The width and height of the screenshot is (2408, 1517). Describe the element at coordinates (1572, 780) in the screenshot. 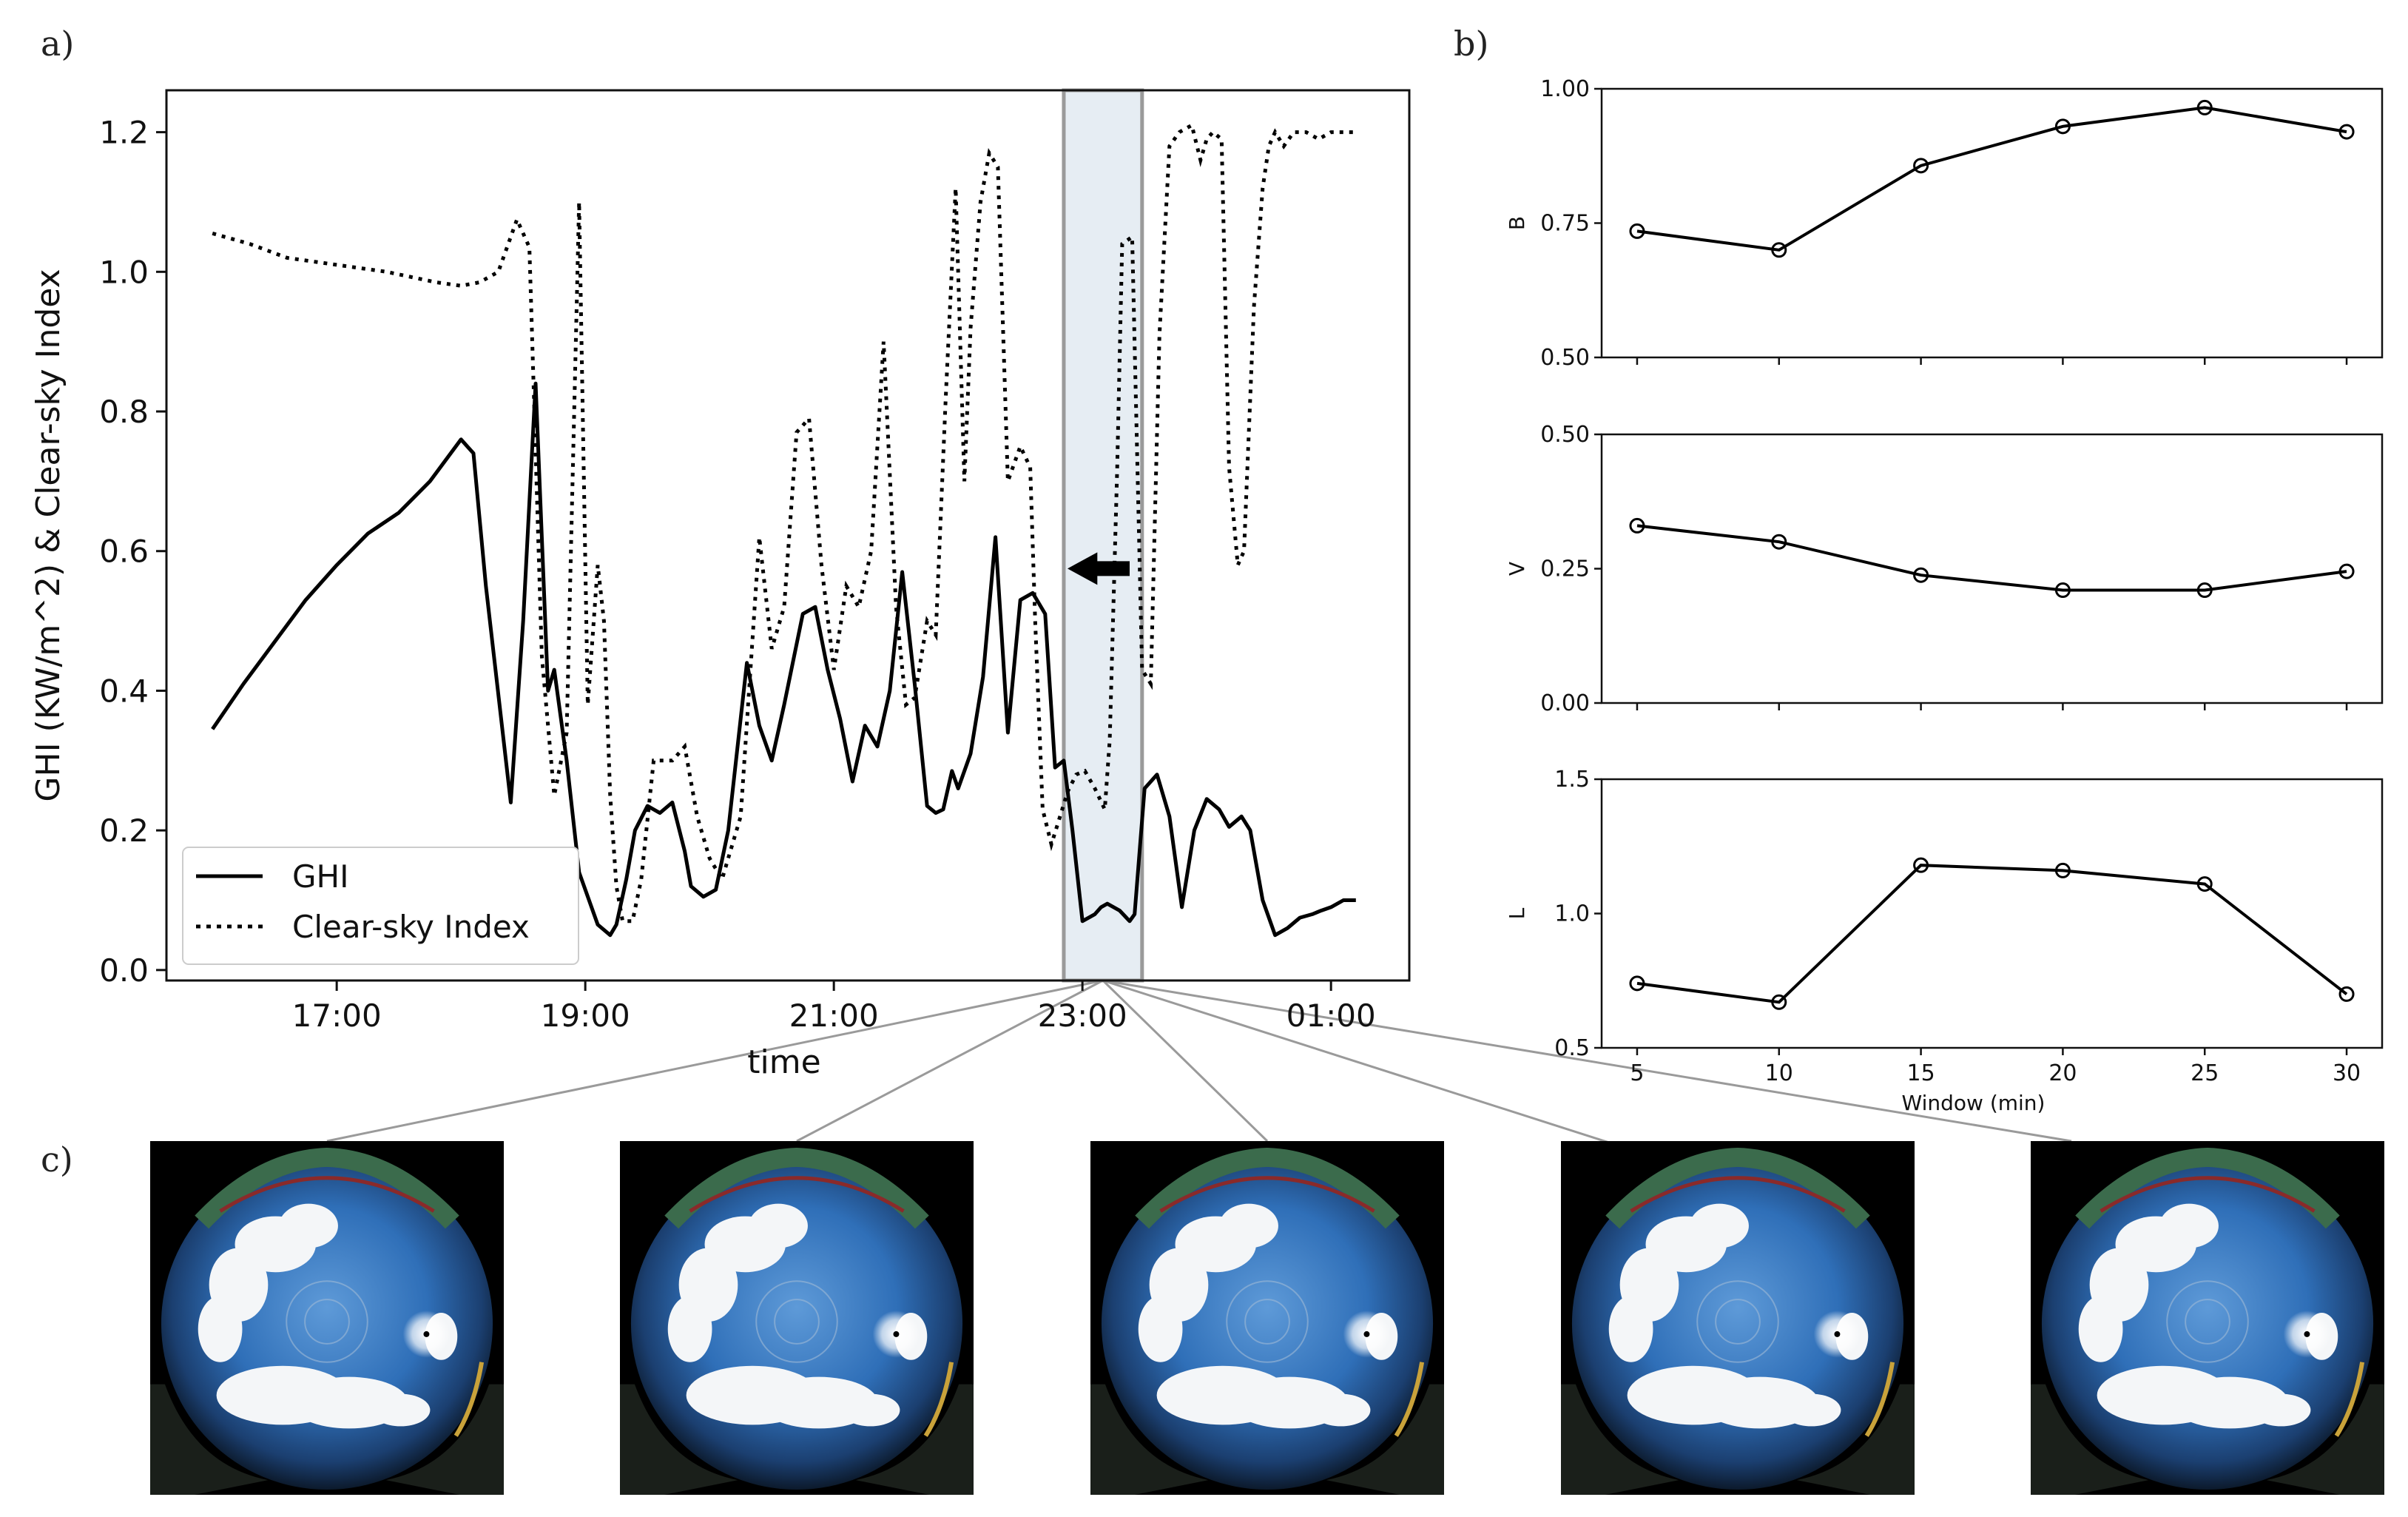

I see `y-tick-label: 1.5` at that location.